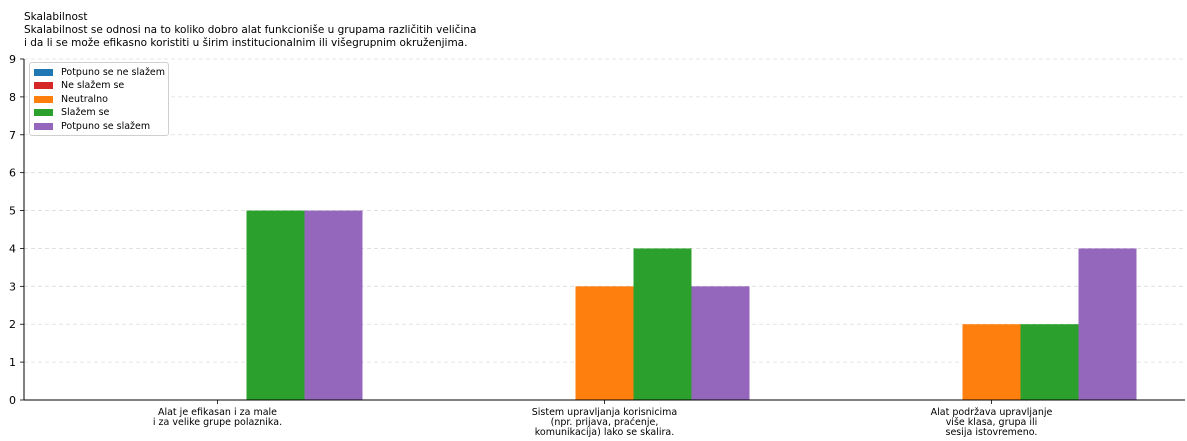  What do you see at coordinates (12, 400) in the screenshot?
I see `y-tick-label: 0` at bounding box center [12, 400].